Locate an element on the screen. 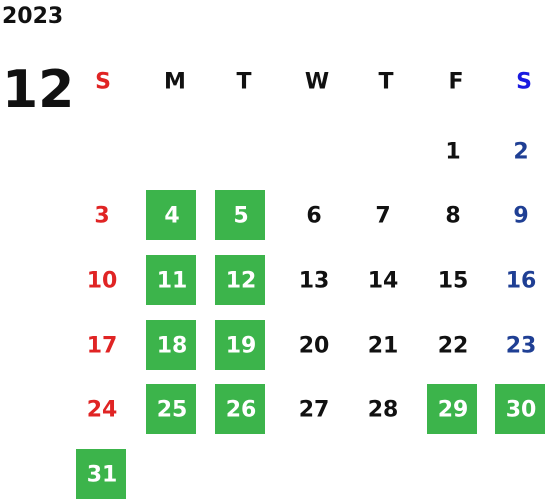 Image resolution: width=548 pixels, height=503 pixels. weekday: F is located at coordinates (456, 82).